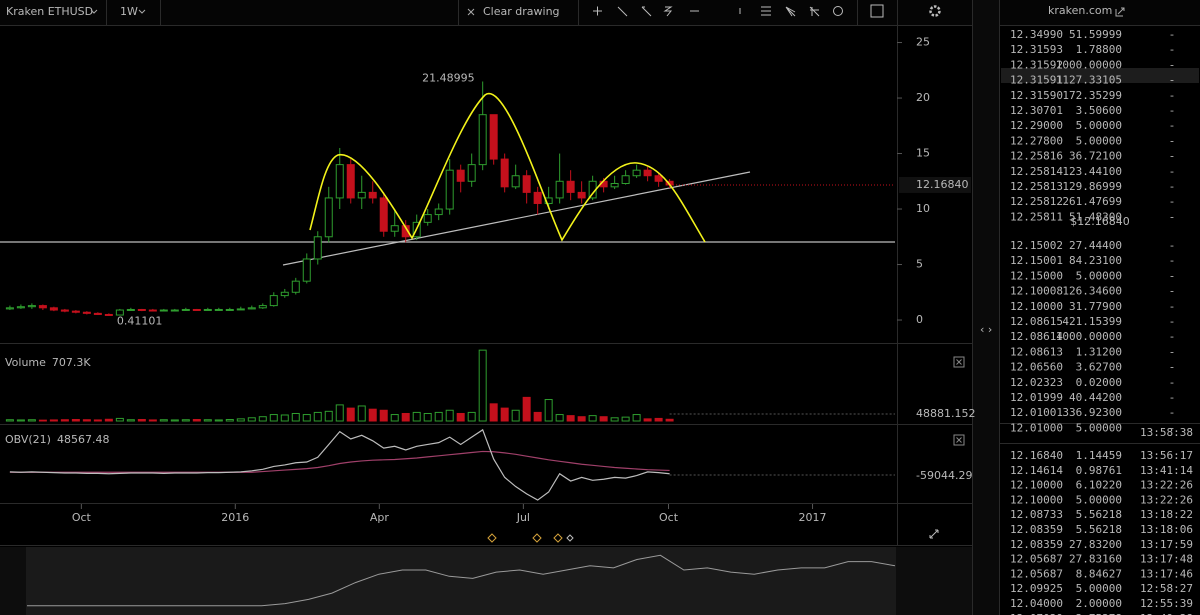 The image size is (1200, 615). Describe the element at coordinates (461, 581) in the screenshot. I see `navigator-window` at that location.